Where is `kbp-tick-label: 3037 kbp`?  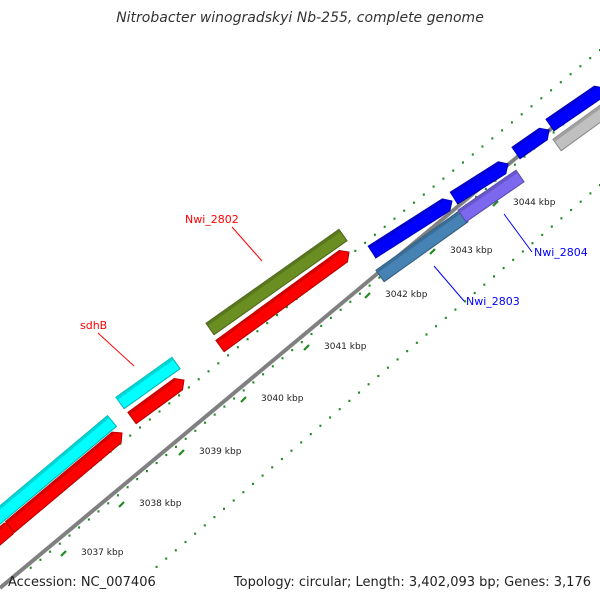
kbp-tick-label: 3037 kbp is located at coordinates (102, 553).